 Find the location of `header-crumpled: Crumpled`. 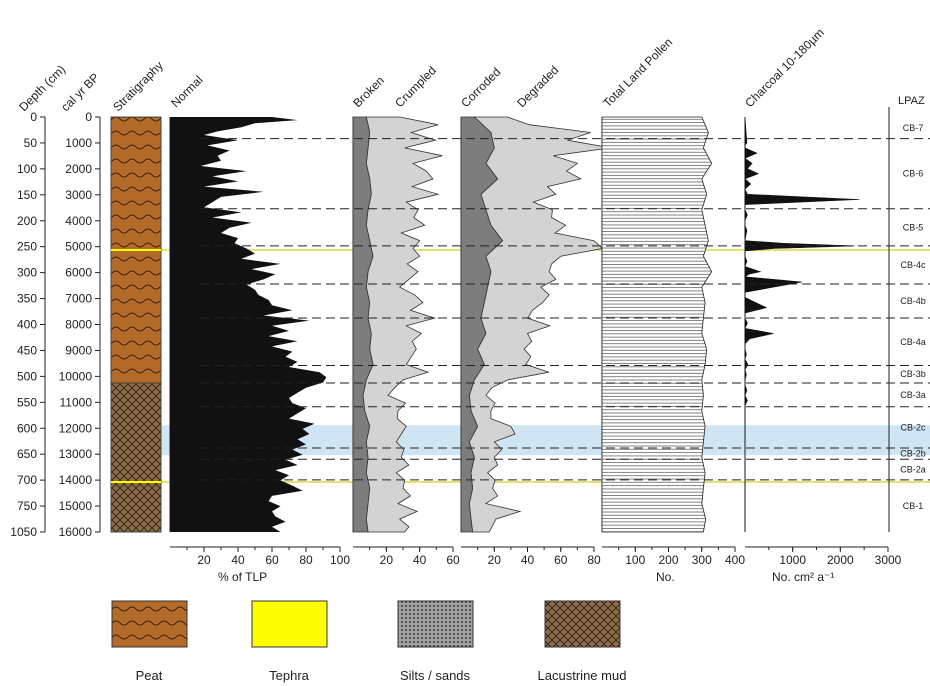

header-crumpled: Crumpled is located at coordinates (415, 86).